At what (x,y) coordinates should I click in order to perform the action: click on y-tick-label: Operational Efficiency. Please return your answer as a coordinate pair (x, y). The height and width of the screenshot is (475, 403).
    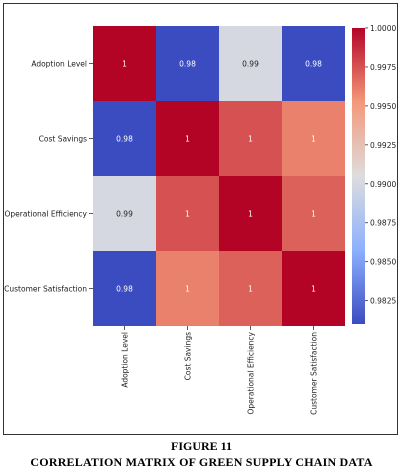
    Looking at the image, I should click on (45, 214).